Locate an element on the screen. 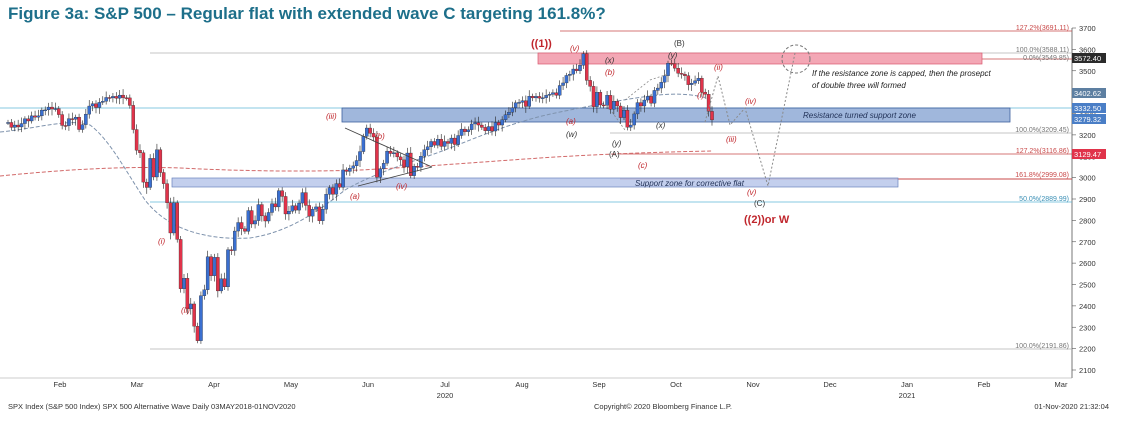  x-tick-label: Feb is located at coordinates (984, 384).